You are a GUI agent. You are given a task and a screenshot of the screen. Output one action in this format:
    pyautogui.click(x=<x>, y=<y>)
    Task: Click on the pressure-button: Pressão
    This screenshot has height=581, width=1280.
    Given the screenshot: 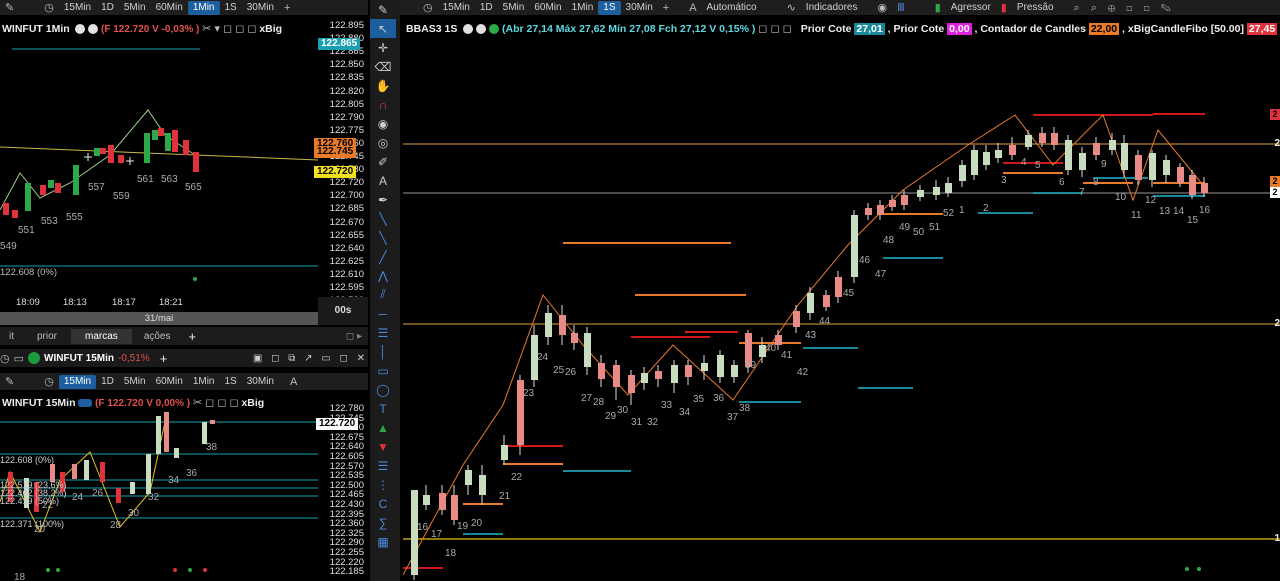 What is the action you would take?
    pyautogui.click(x=1035, y=7)
    